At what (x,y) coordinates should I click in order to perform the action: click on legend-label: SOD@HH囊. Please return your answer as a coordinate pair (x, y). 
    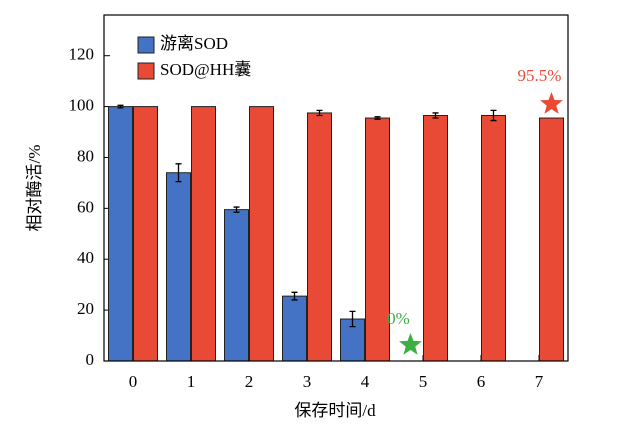
    Looking at the image, I should click on (205, 69).